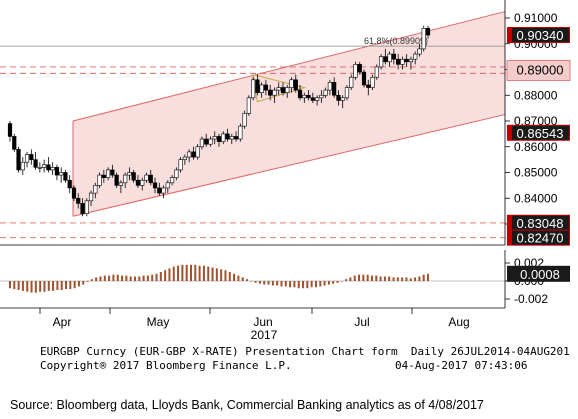  I want to click on oscillator-tick-label: -0.002, so click(531, 299).